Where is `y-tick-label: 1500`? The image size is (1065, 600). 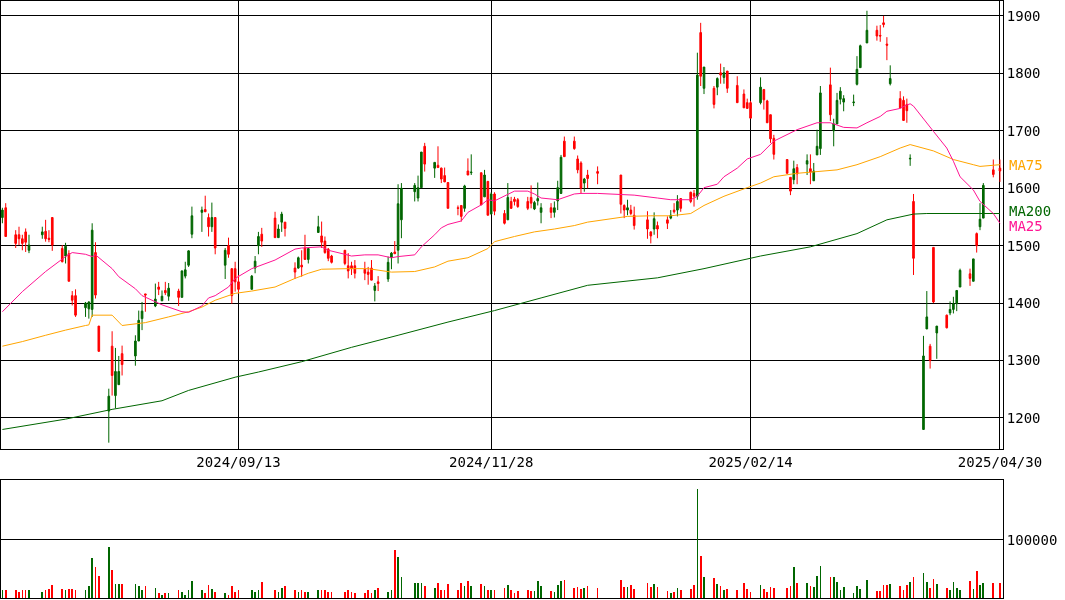 y-tick-label: 1500 is located at coordinates (1023, 245).